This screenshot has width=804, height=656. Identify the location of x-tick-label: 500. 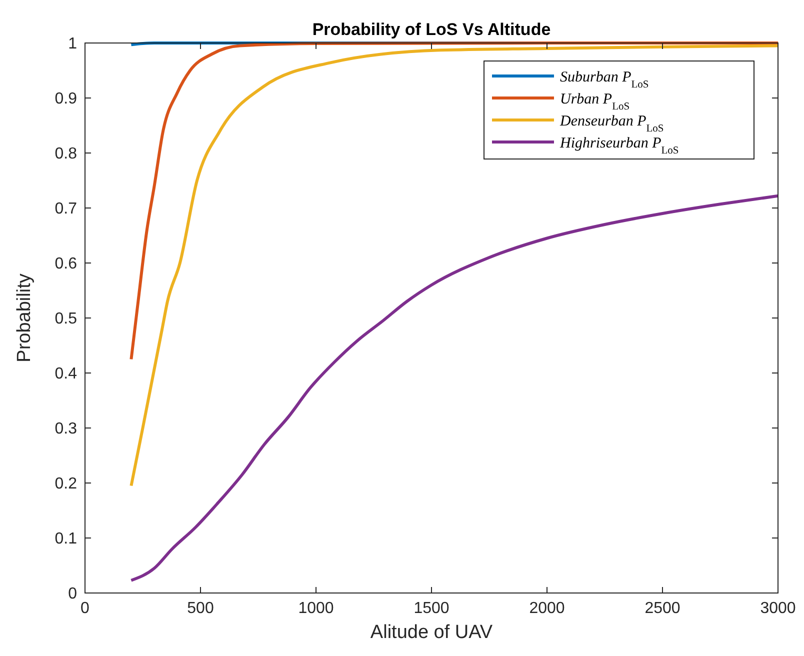
(200, 608).